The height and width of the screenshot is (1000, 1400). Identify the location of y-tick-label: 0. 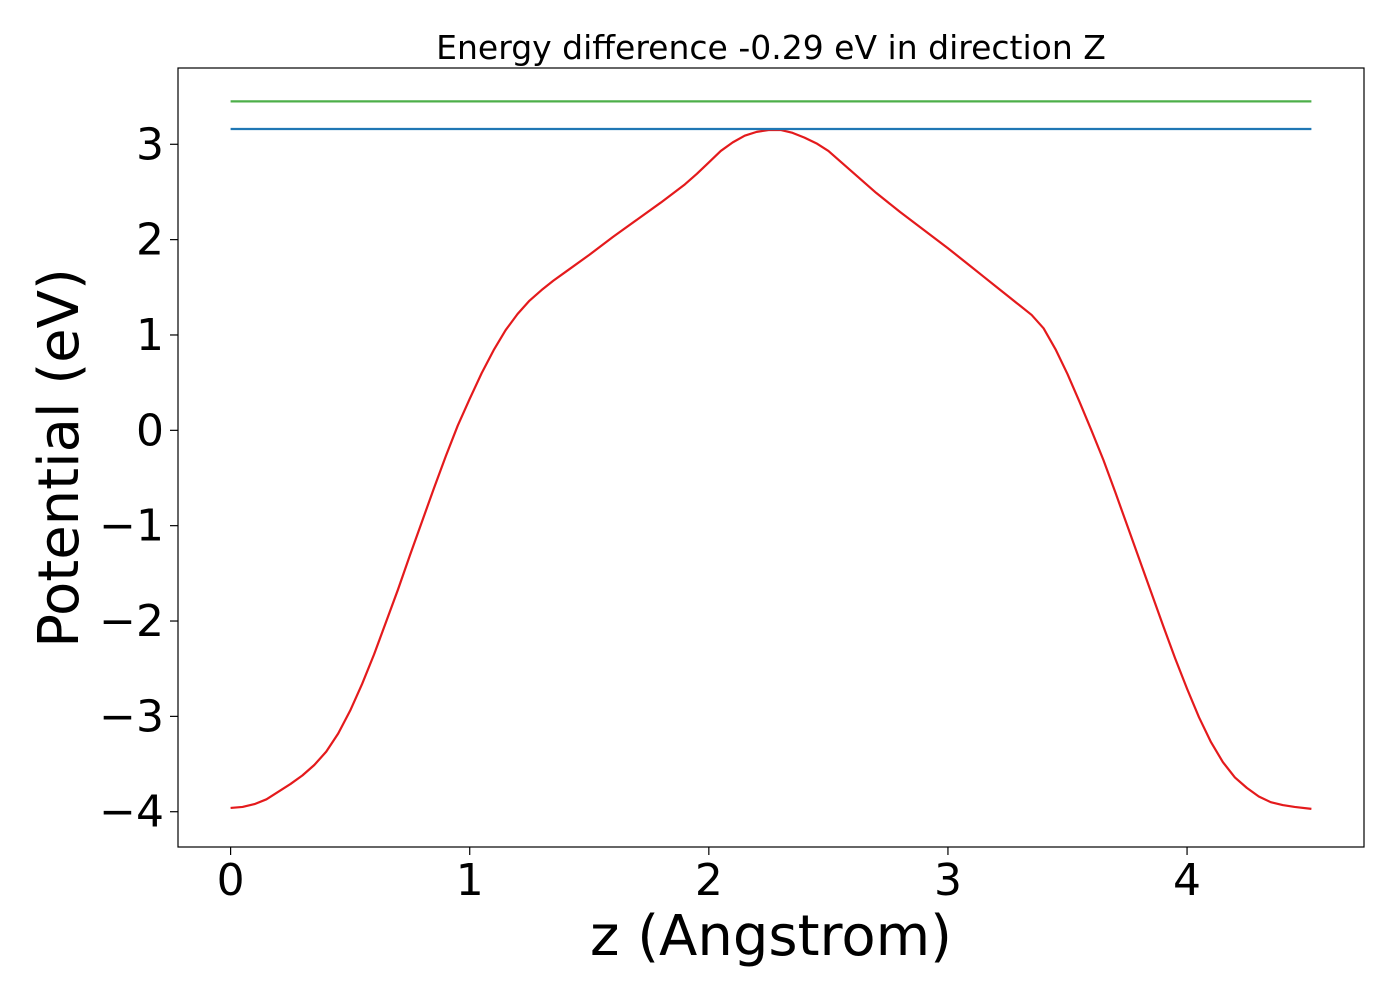
(150, 430).